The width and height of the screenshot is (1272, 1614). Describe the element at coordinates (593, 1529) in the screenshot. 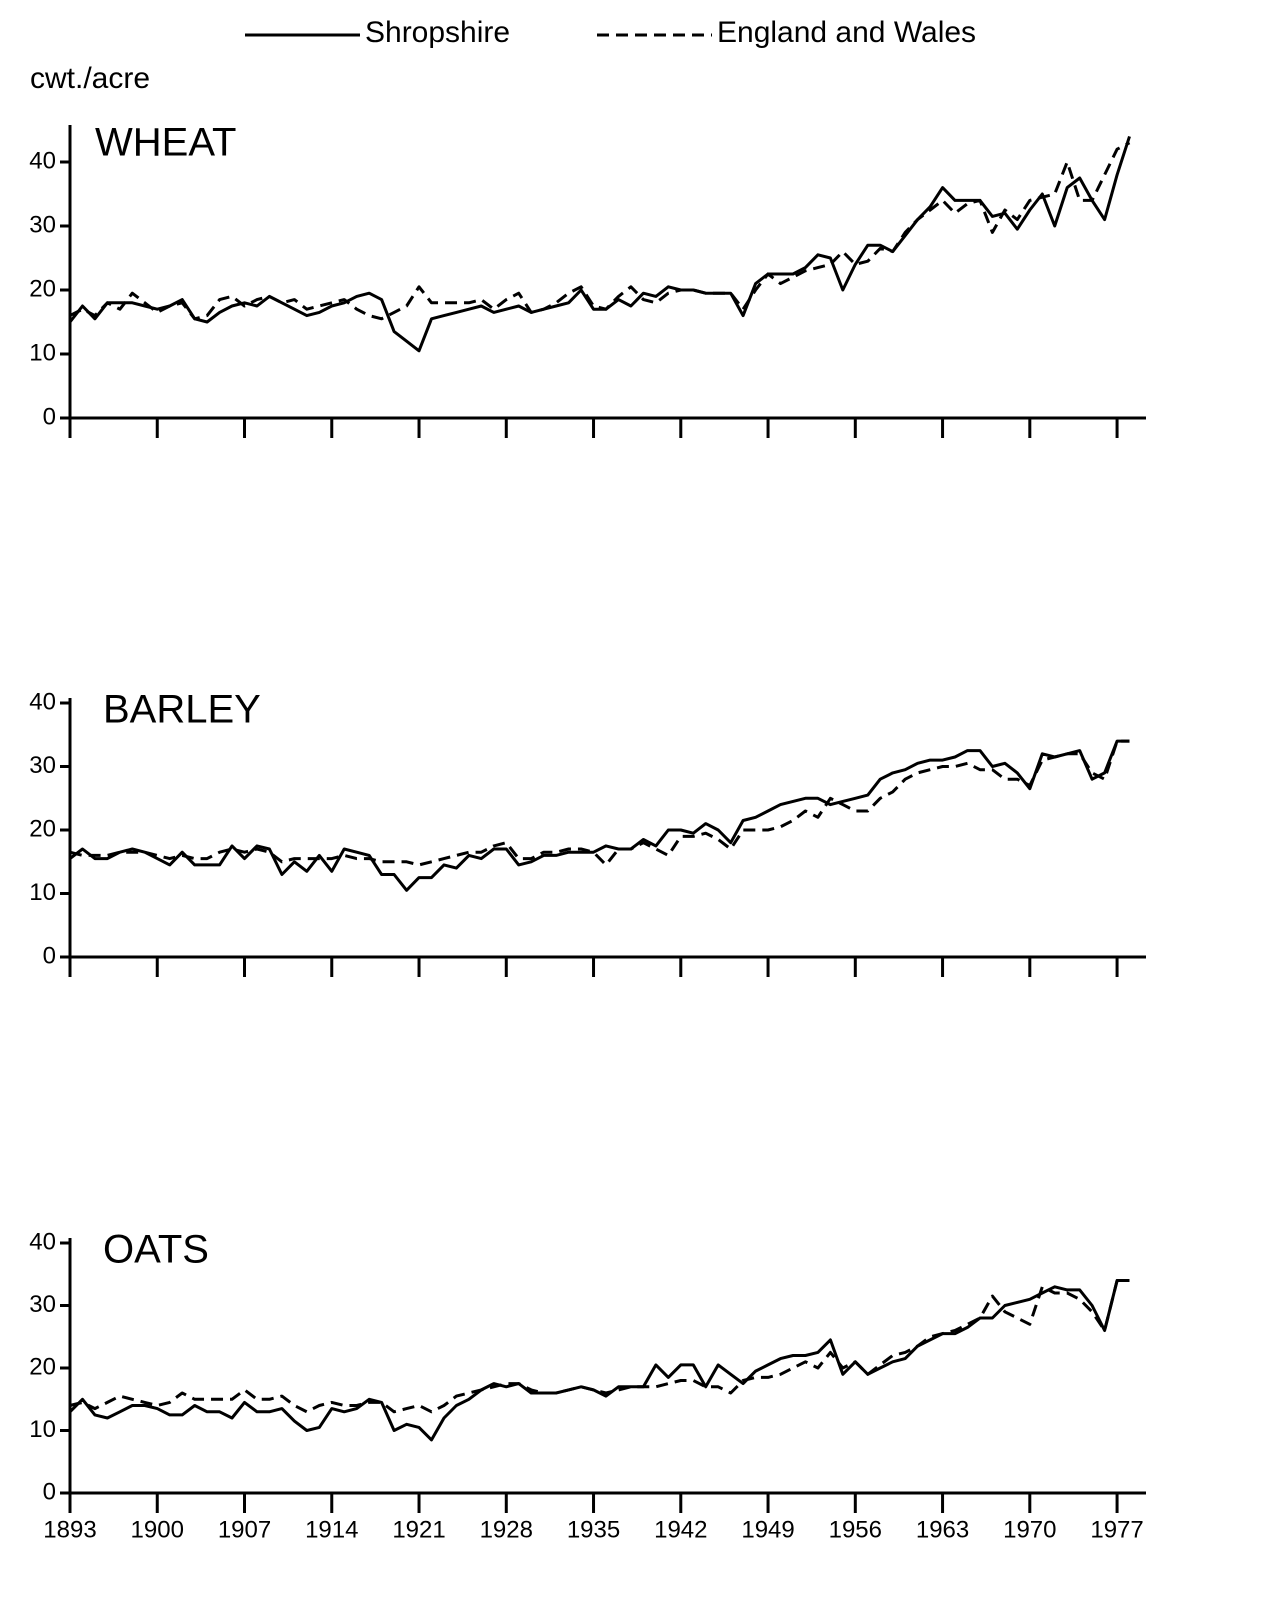

I see `x-tick-label: 1935` at that location.